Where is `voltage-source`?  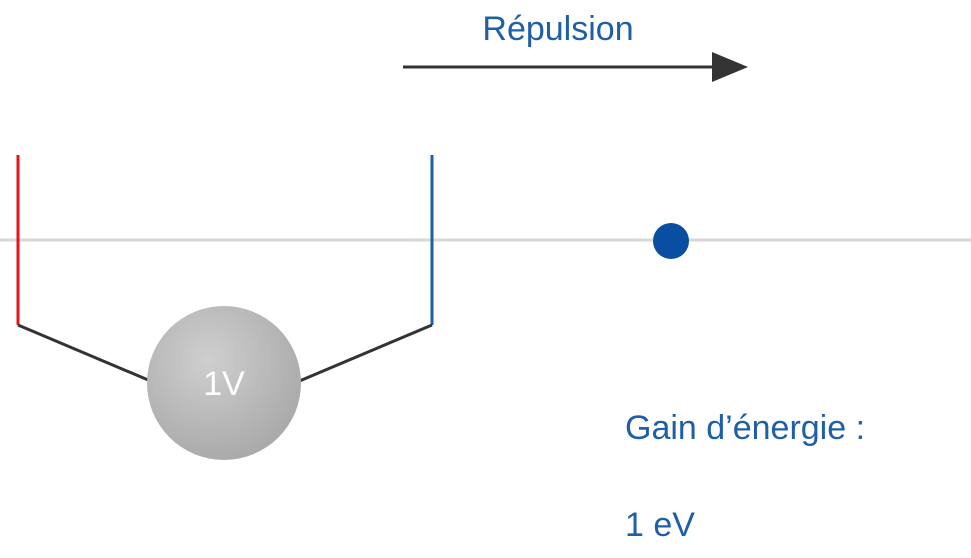 voltage-source is located at coordinates (224, 383).